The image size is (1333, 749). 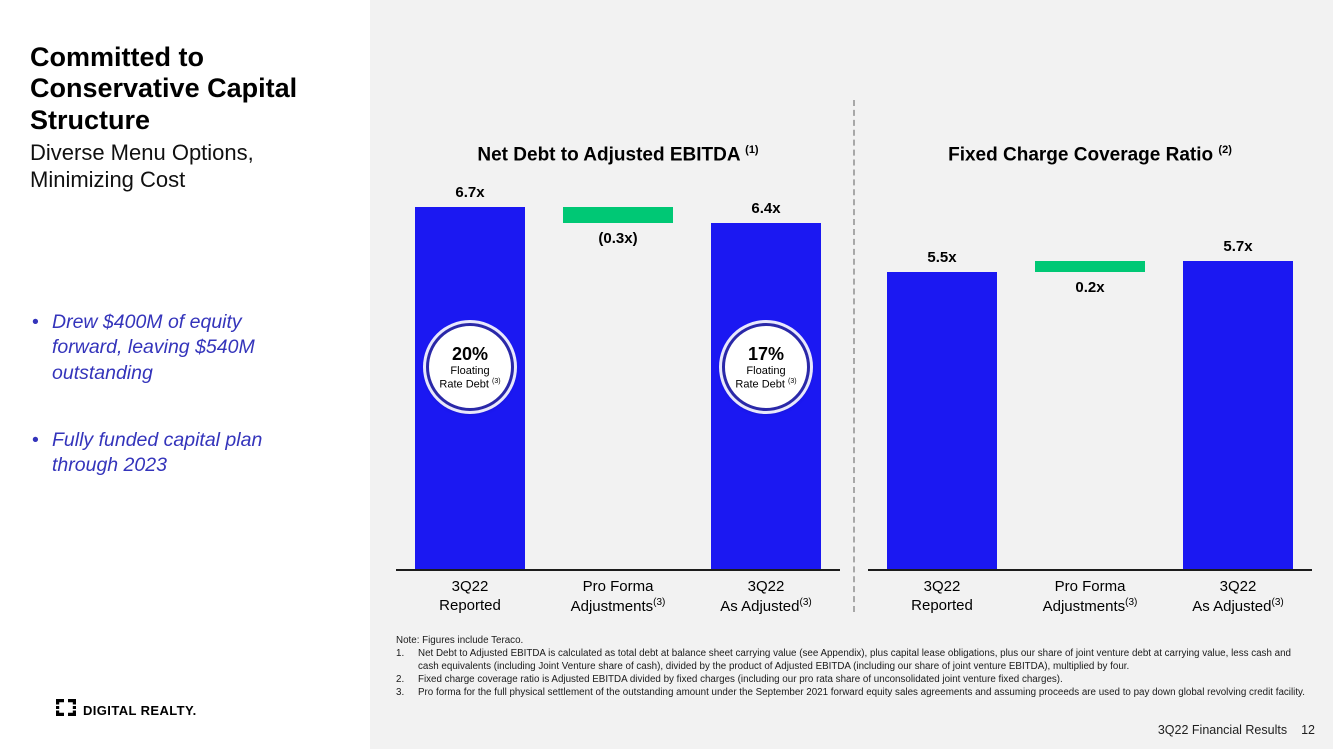 I want to click on floating-rate-debt-badge: 17% Floating Rate Debt (3), so click(x=766, y=367).